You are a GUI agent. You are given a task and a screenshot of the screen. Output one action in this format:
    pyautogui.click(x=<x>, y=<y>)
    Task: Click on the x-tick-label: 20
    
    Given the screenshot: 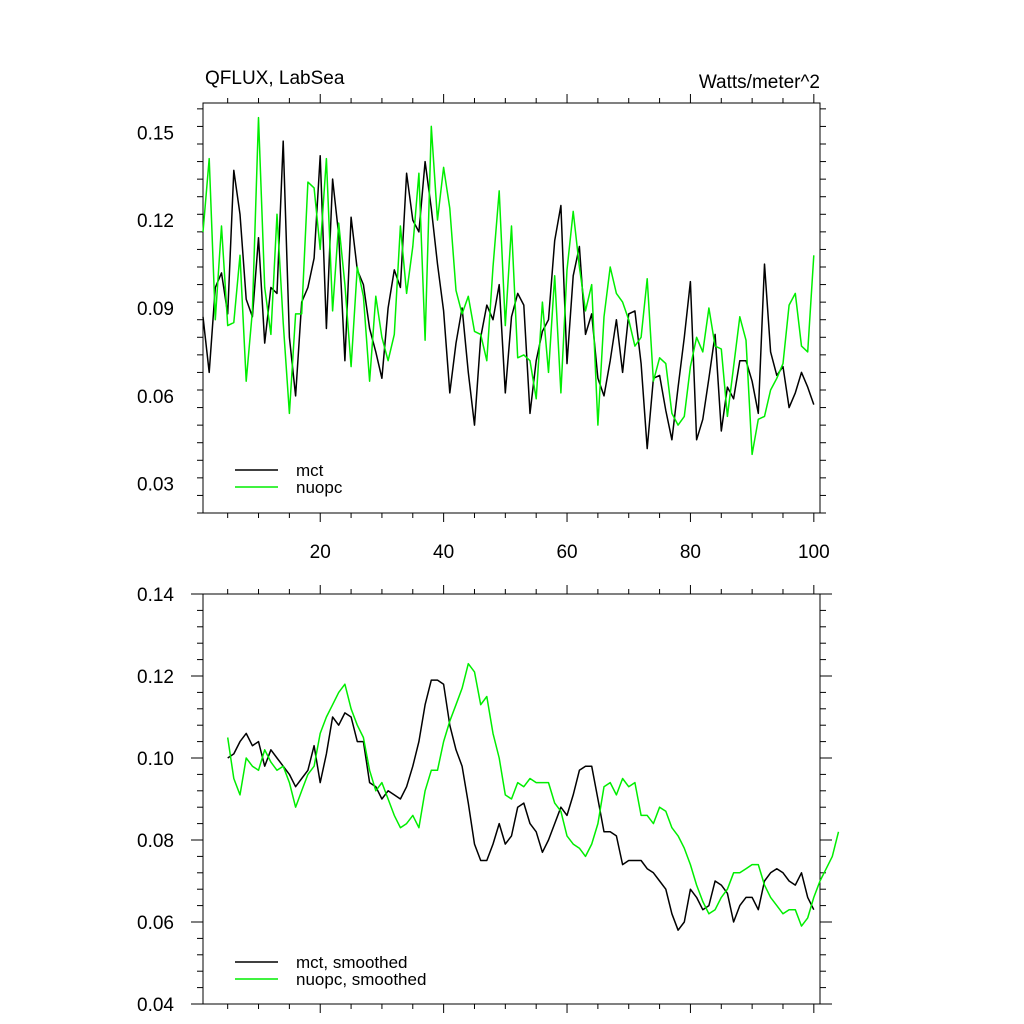 What is the action you would take?
    pyautogui.click(x=320, y=552)
    